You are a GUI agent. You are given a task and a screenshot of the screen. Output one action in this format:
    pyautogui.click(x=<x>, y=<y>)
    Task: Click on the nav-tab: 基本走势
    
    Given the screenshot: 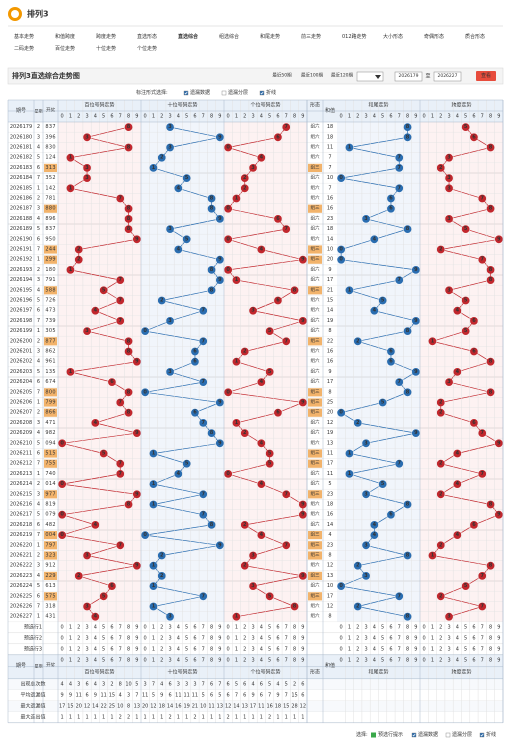 What is the action you would take?
    pyautogui.click(x=24, y=36)
    